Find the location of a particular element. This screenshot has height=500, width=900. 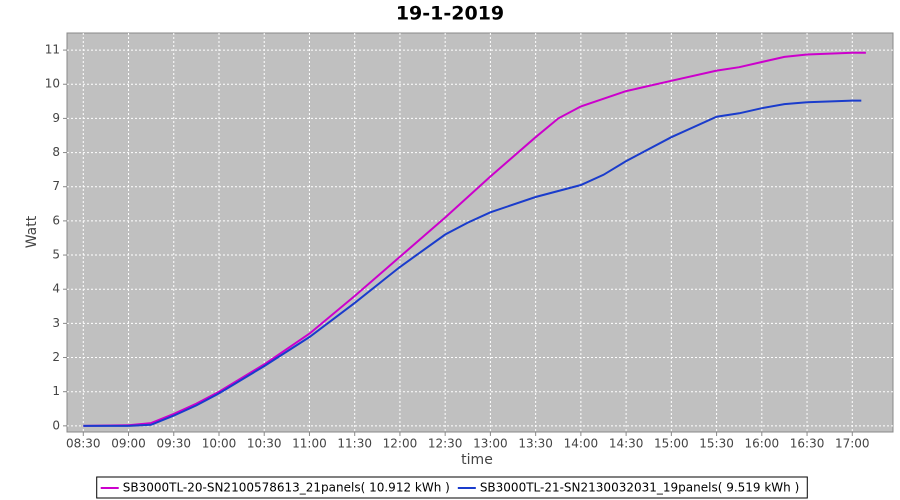

x-tick-label: 16:00 is located at coordinates (762, 444).